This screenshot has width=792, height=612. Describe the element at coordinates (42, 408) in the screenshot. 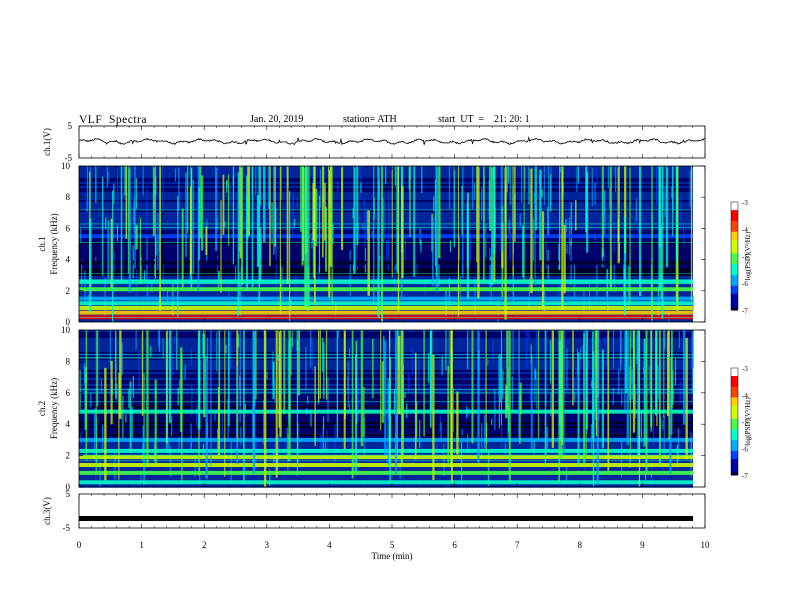

I see `ch2-ylabel-line1: ch.2` at that location.